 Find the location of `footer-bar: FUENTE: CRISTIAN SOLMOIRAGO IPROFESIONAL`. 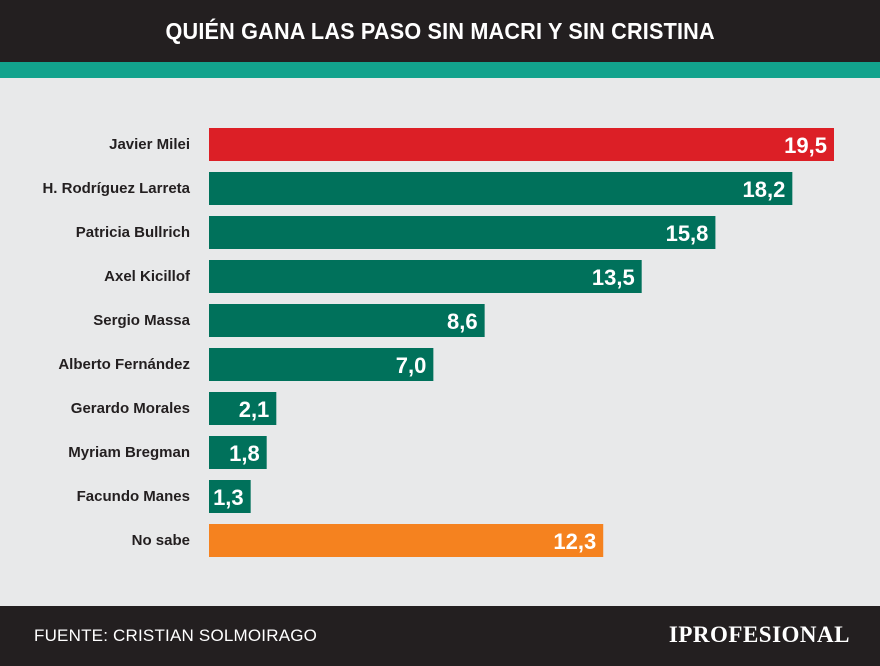

footer-bar: FUENTE: CRISTIAN SOLMOIRAGO IPROFESIONAL is located at coordinates (440, 636).